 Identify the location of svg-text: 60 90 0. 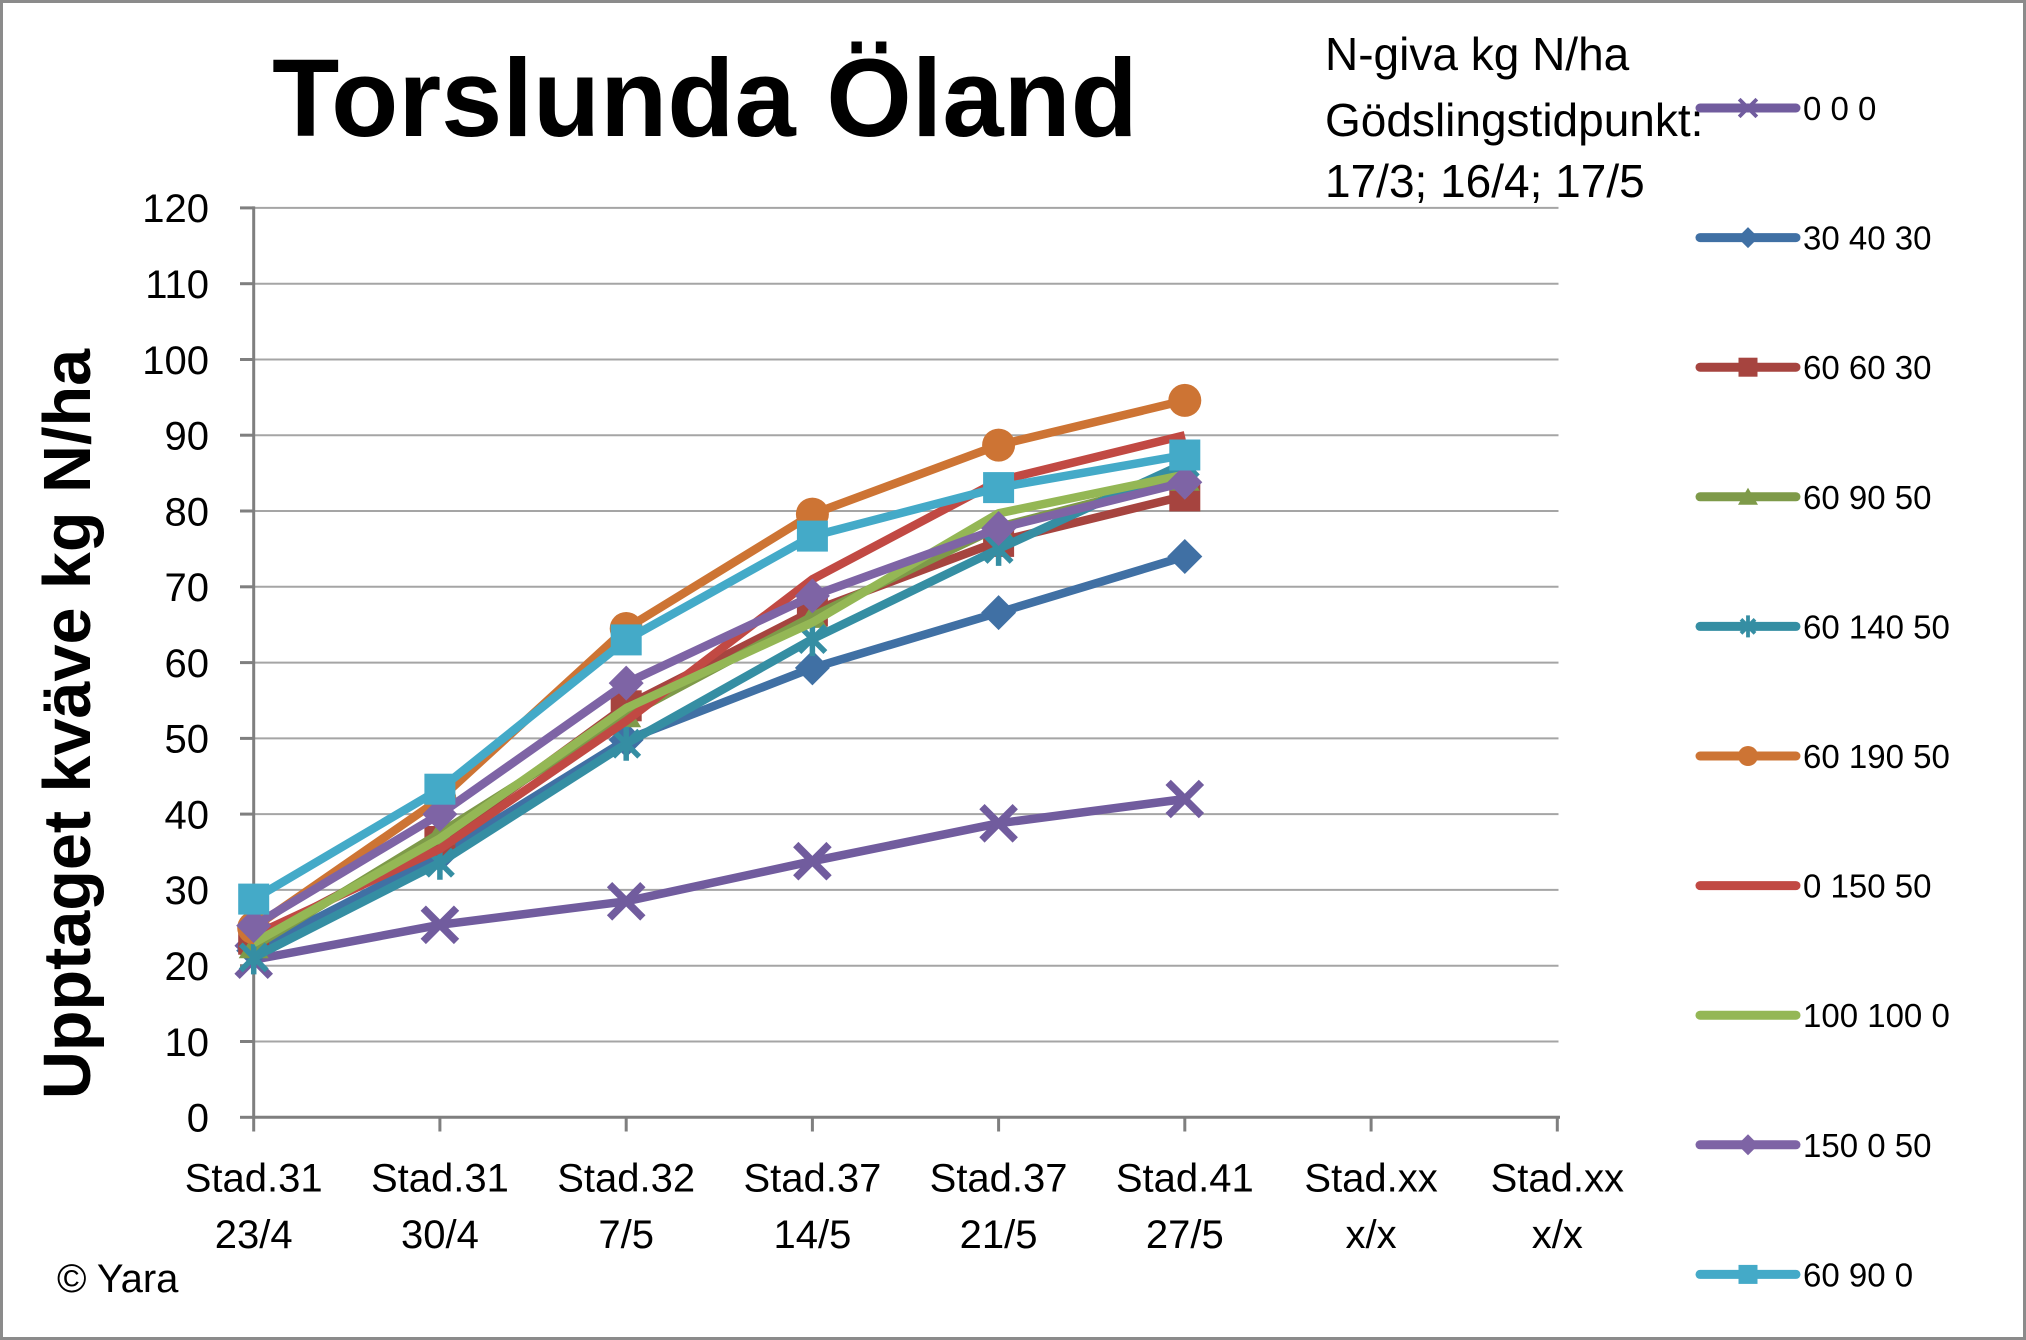
(1858, 1274).